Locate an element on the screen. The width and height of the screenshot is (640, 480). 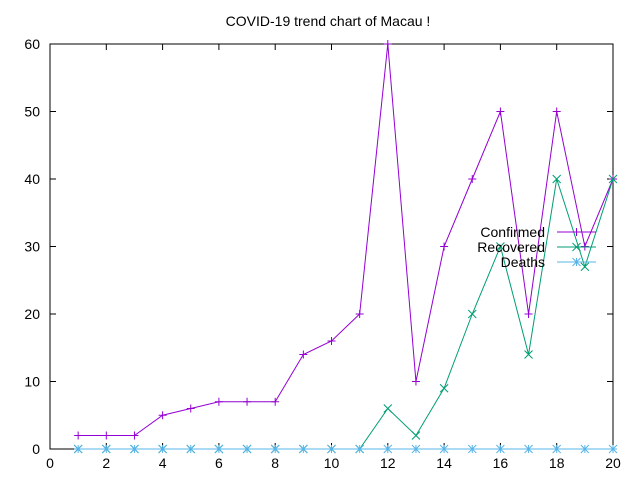
legend-marker-deaths is located at coordinates (576, 262).